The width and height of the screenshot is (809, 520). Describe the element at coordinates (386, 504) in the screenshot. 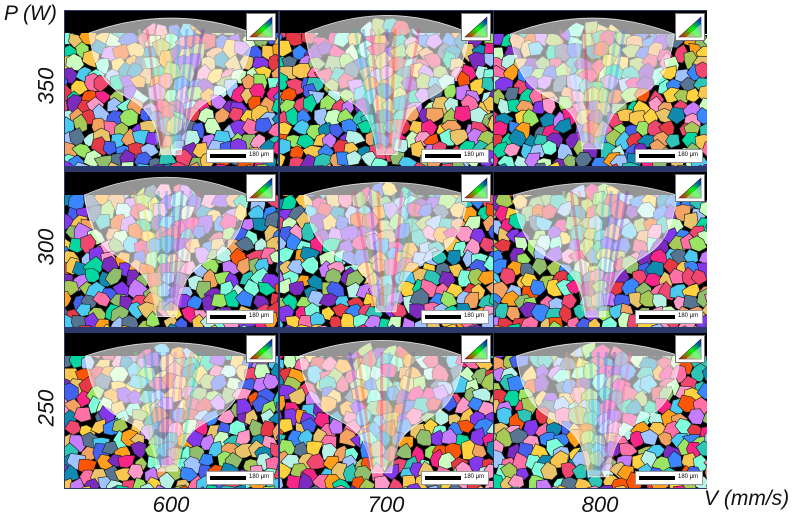

I see `column-label-700: 700` at that location.